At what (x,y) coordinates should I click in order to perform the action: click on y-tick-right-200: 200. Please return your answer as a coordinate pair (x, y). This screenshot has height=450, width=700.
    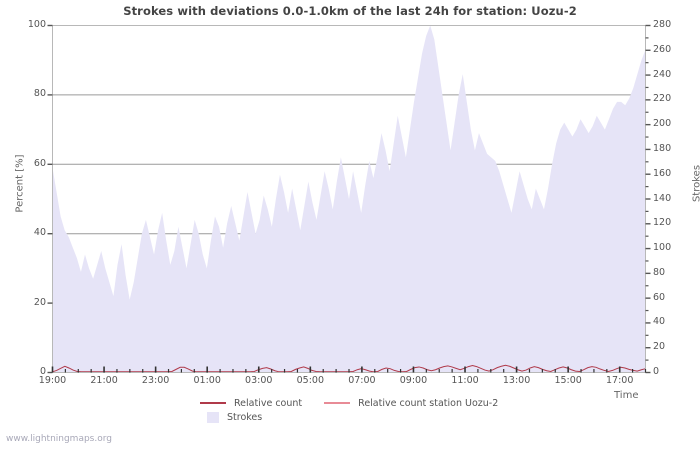
    Looking at the image, I should click on (662, 124).